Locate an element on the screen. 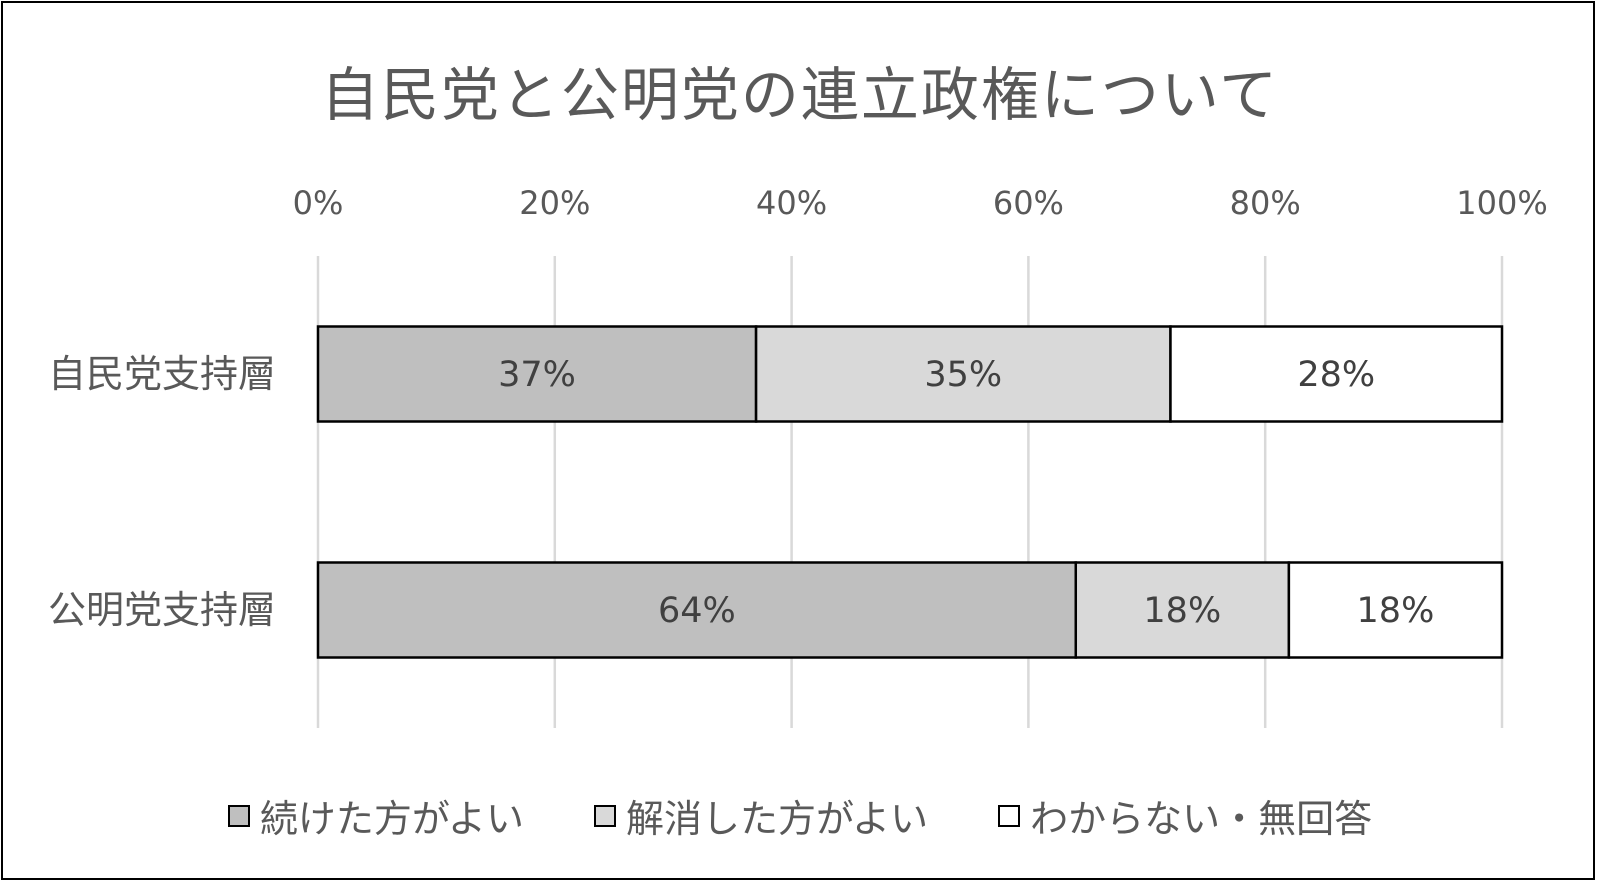 The height and width of the screenshot is (885, 1600). legend-item: 続けた方がよい is located at coordinates (375, 815).